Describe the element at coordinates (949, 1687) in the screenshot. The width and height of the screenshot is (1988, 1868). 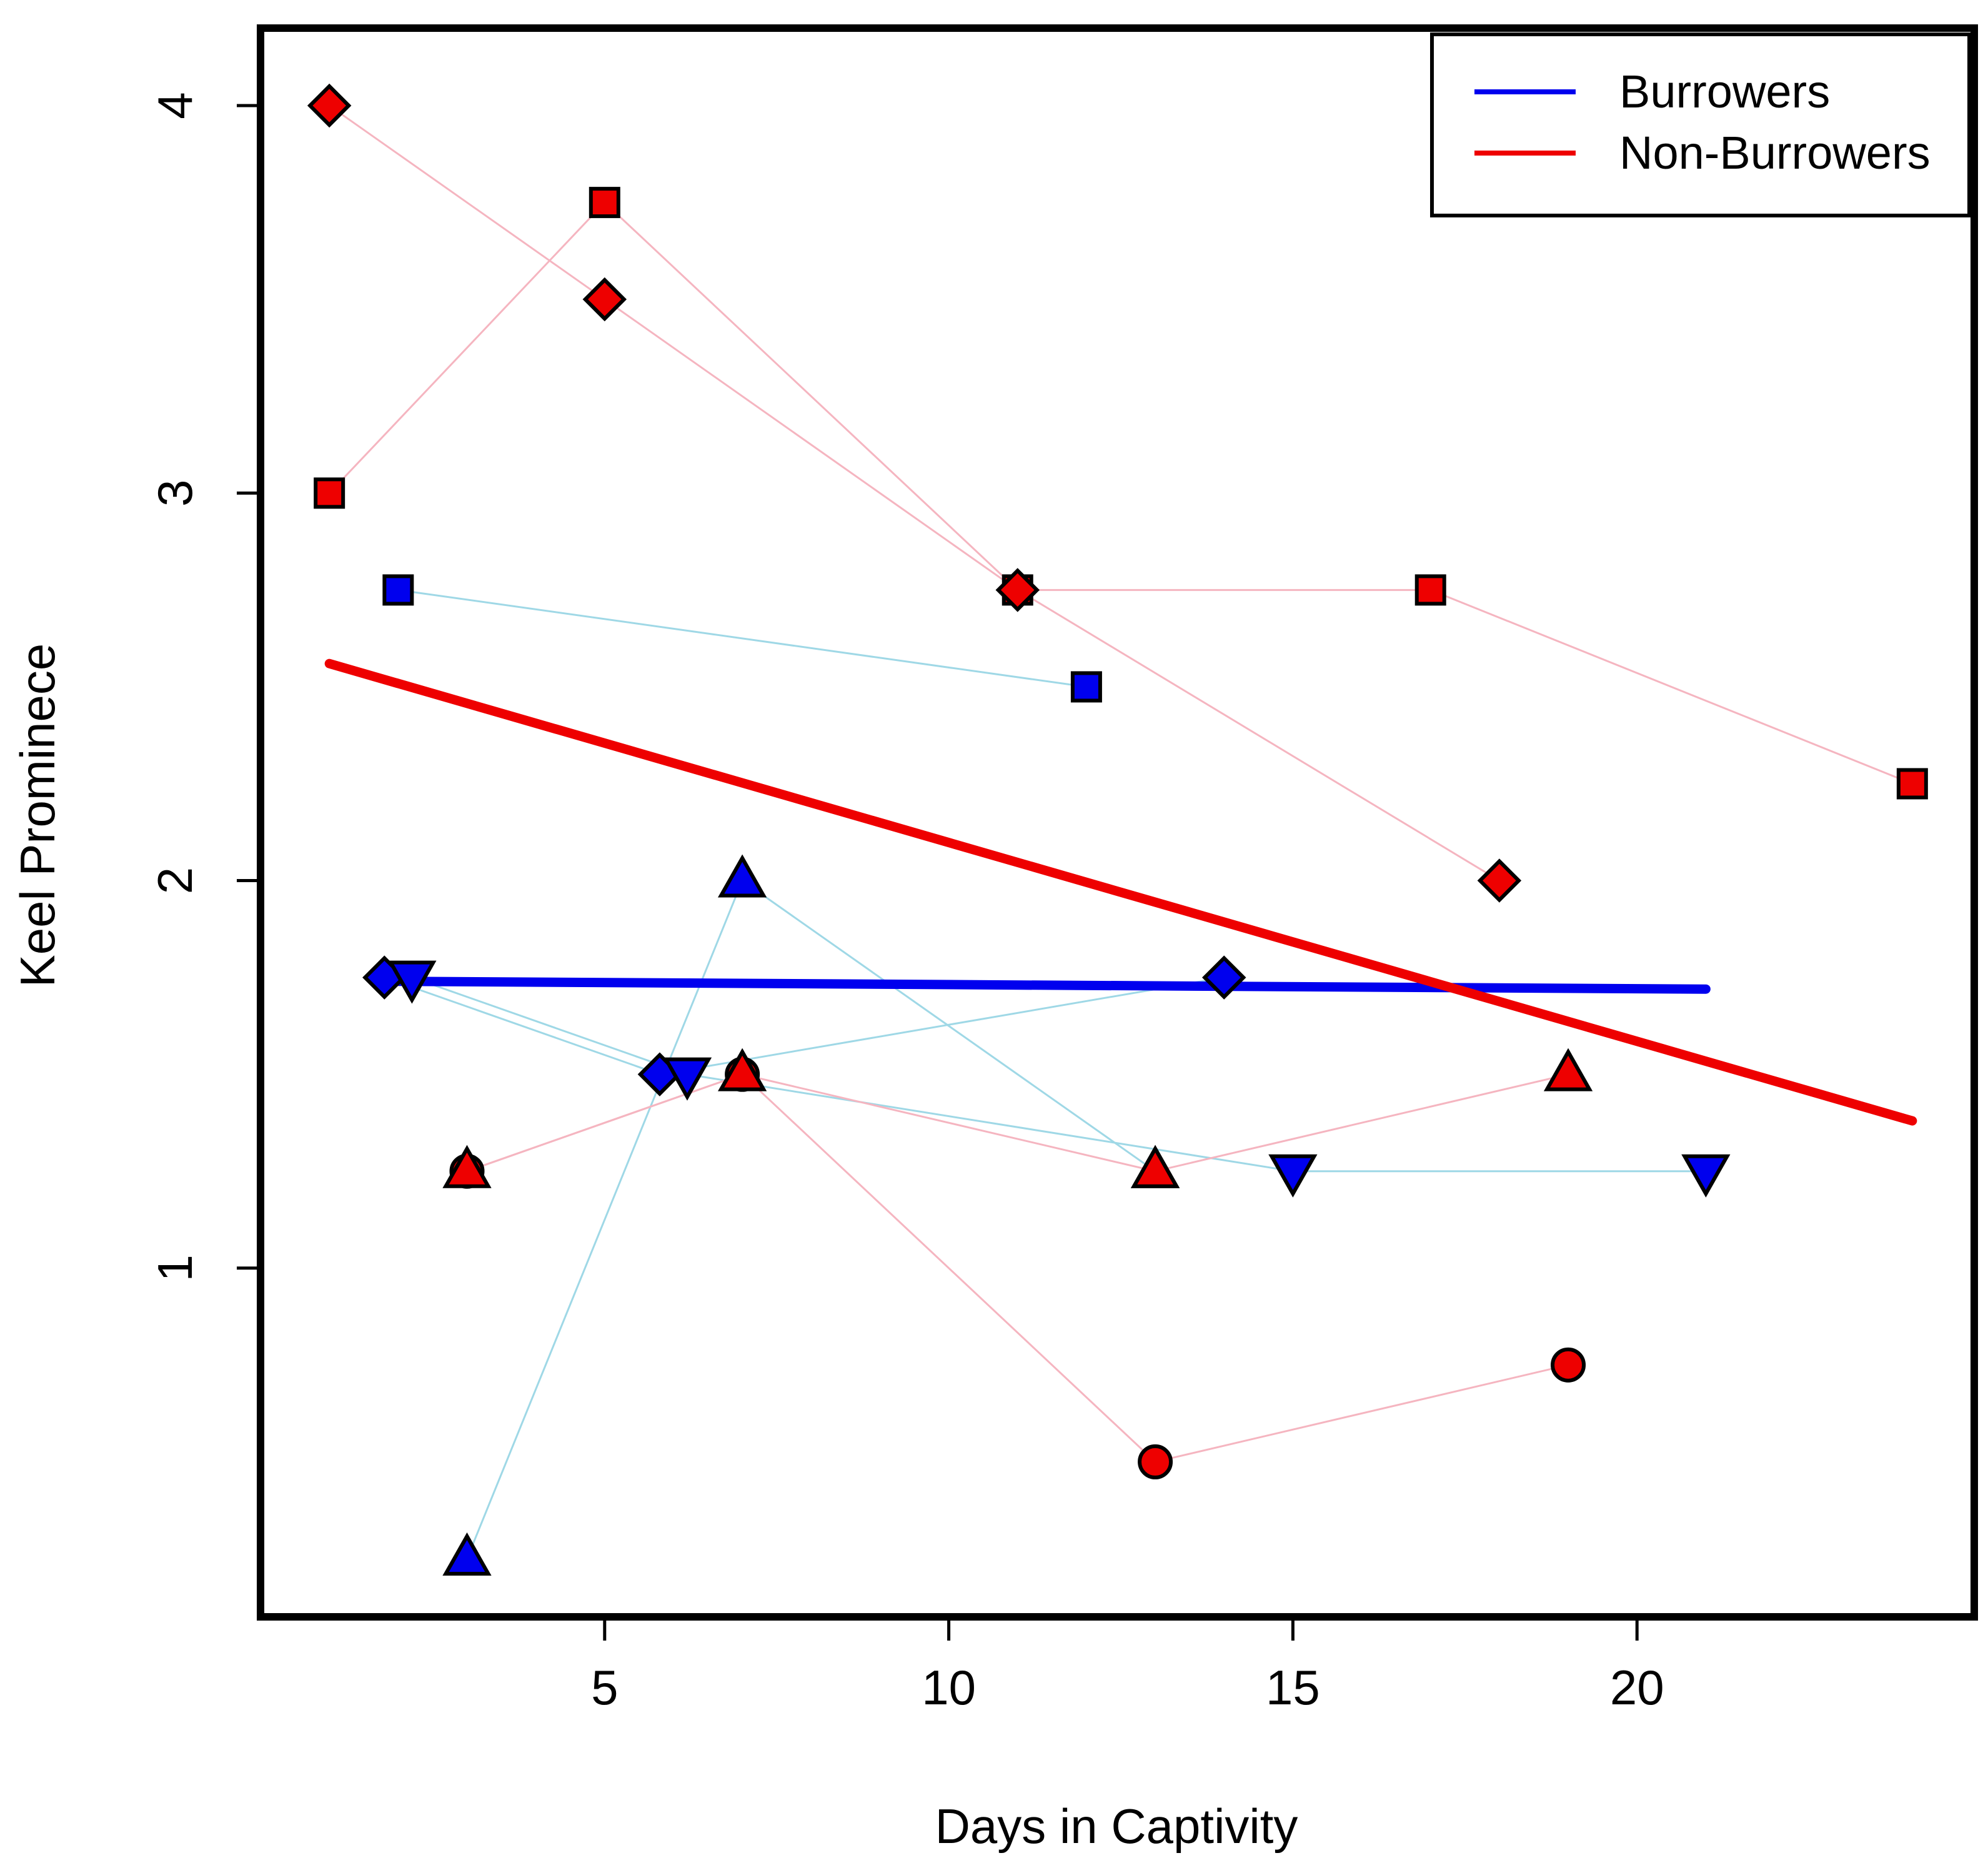
I see `x-tick-label: 10` at that location.